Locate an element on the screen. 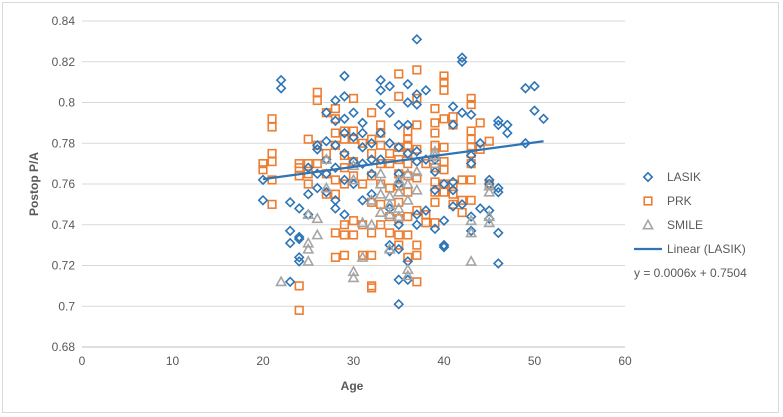 The image size is (783, 417). y-tick-label: 0.76 is located at coordinates (64, 184).